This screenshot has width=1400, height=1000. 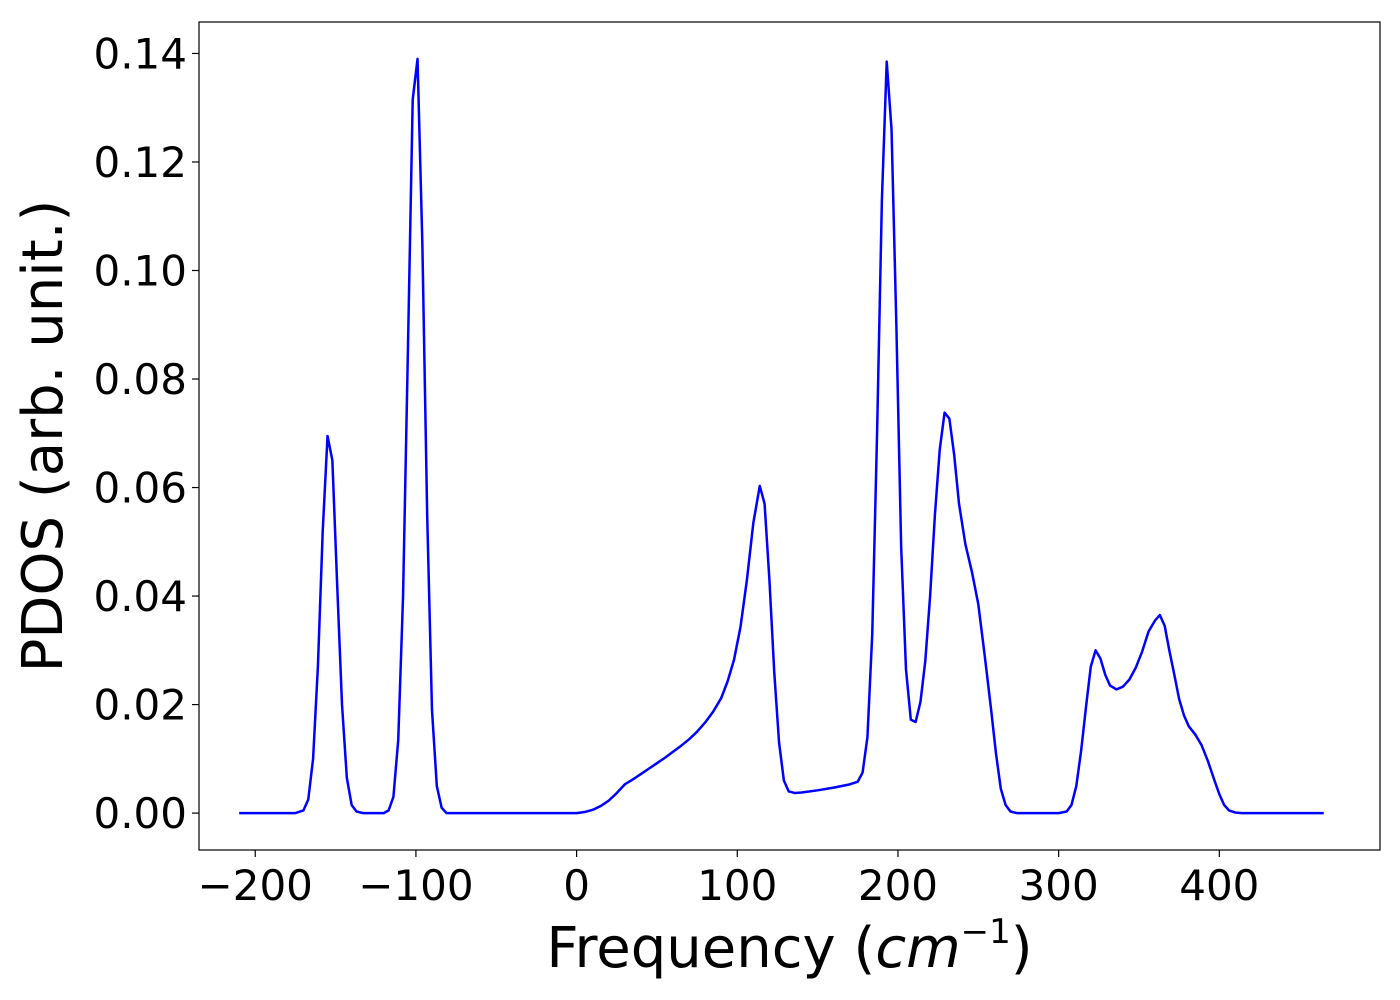 I want to click on x-axis-ticks: −200 −100 0 100 200 300 400, so click(x=728, y=880).